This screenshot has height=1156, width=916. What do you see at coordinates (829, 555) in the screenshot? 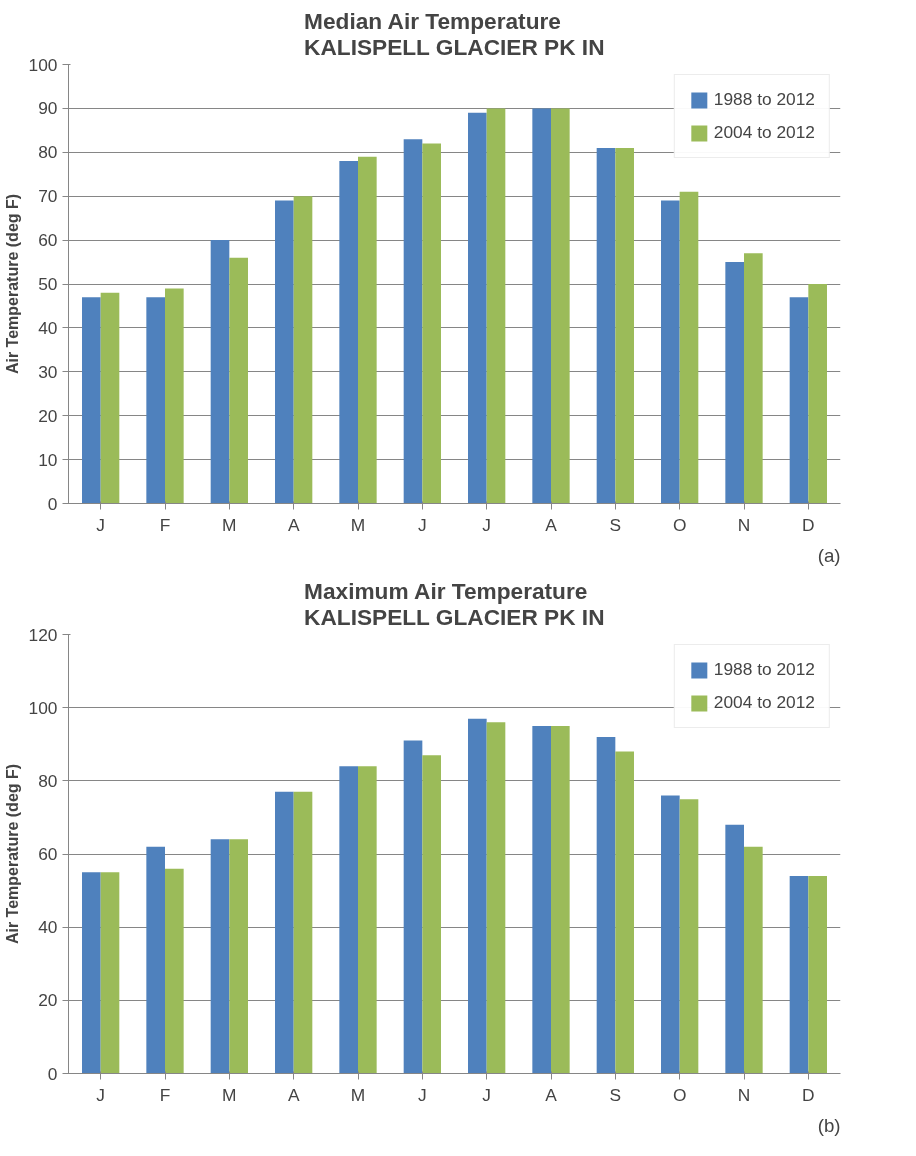
I see `text: (a)` at bounding box center [829, 555].